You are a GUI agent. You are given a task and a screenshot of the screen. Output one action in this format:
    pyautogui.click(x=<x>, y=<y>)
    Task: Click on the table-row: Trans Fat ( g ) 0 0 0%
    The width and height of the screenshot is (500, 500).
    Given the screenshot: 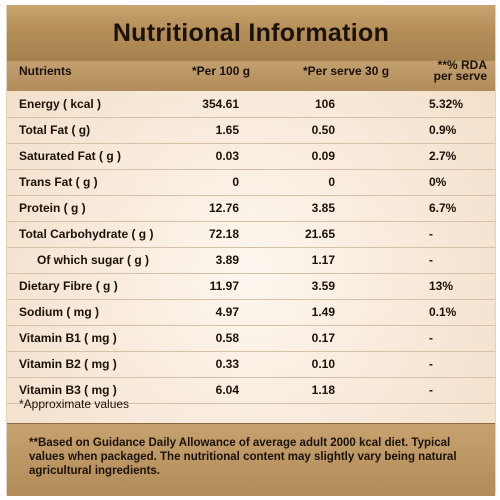 What is the action you would take?
    pyautogui.click(x=251, y=183)
    